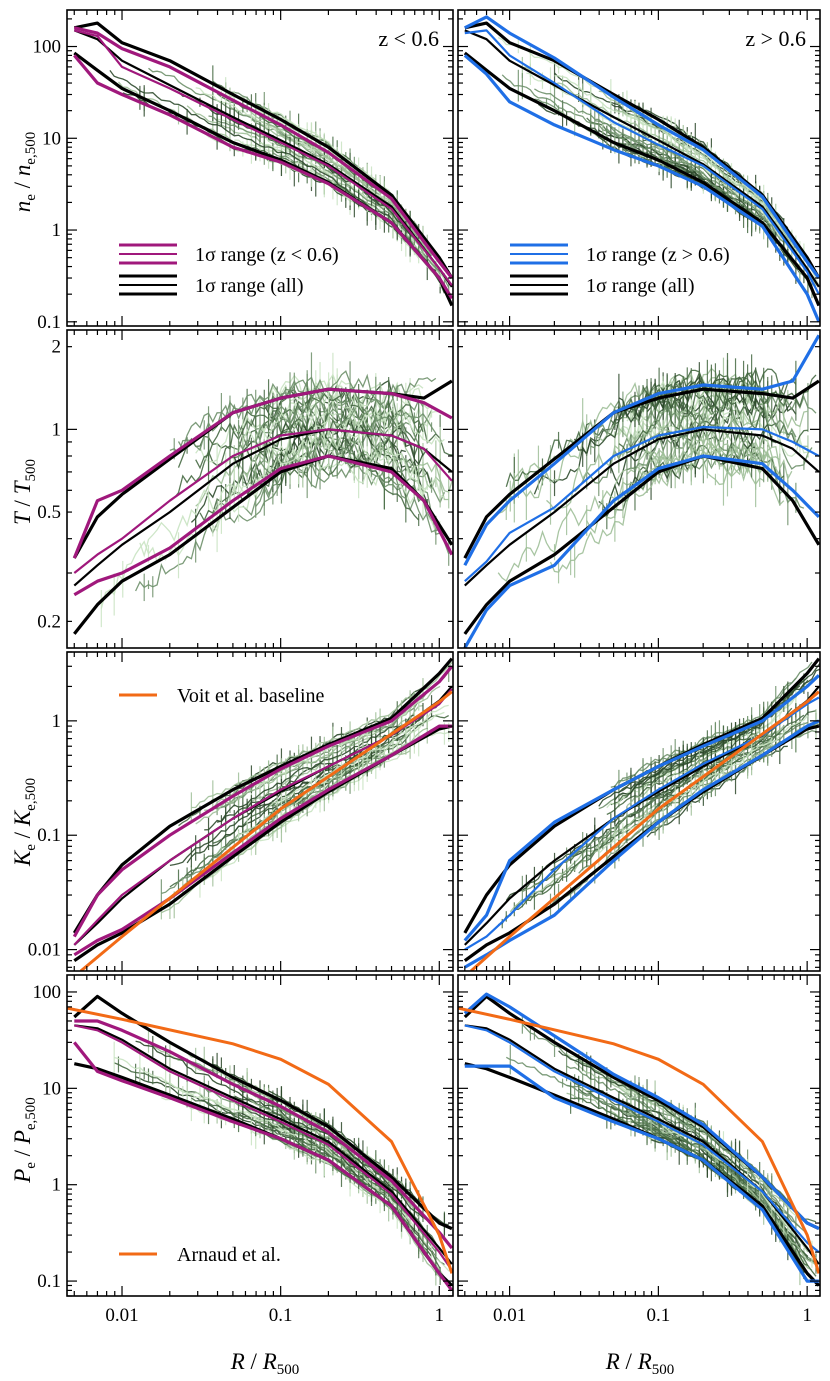  What do you see at coordinates (509, 1315) in the screenshot?
I see `x-tick-label: 0.01` at bounding box center [509, 1315].